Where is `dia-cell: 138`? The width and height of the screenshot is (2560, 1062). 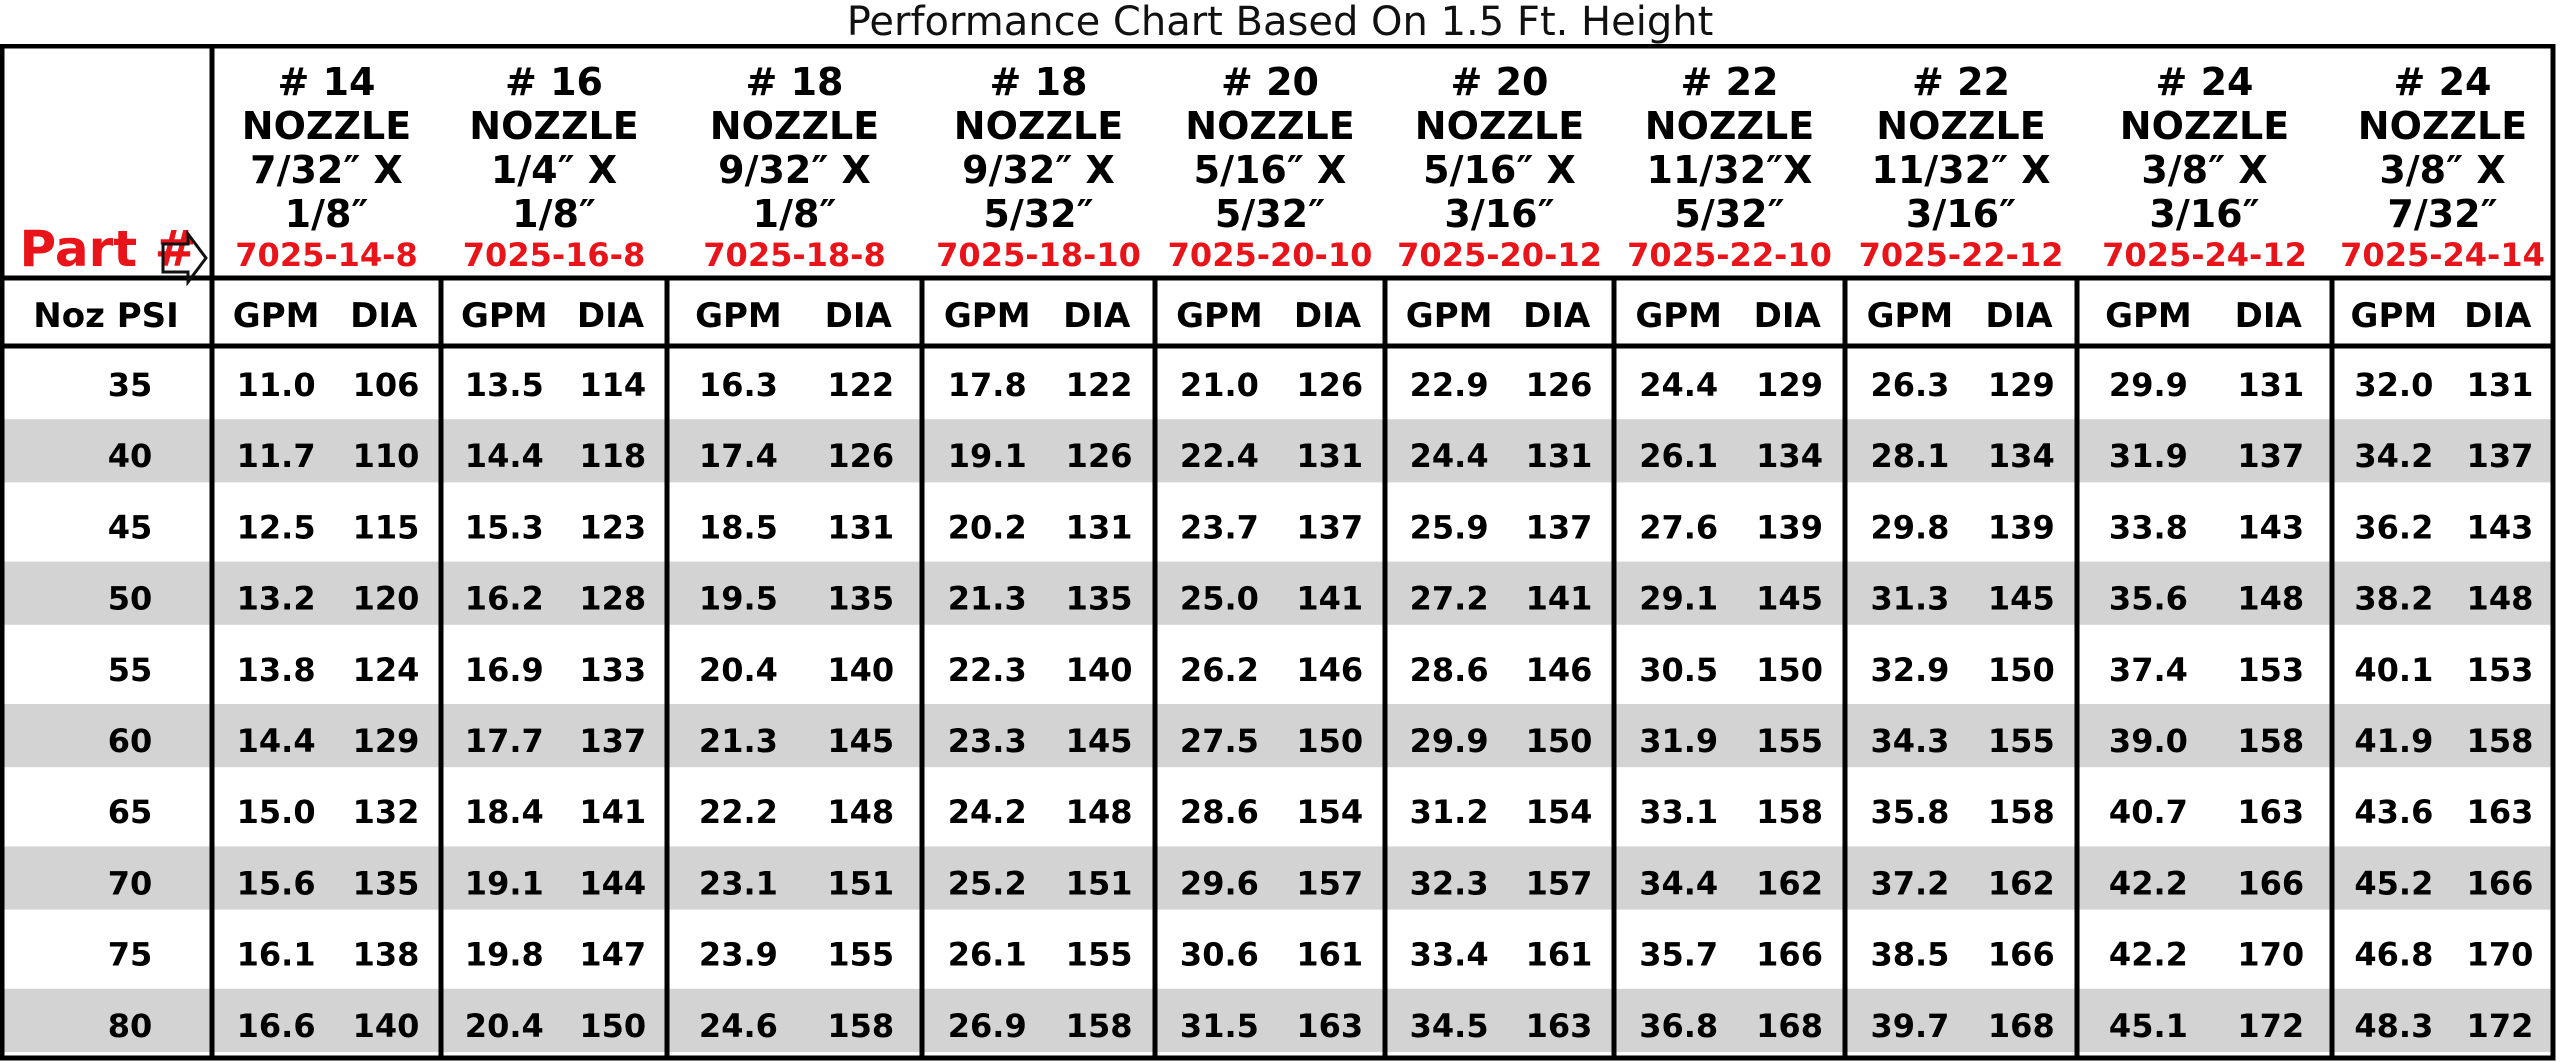 dia-cell: 138 is located at coordinates (386, 955).